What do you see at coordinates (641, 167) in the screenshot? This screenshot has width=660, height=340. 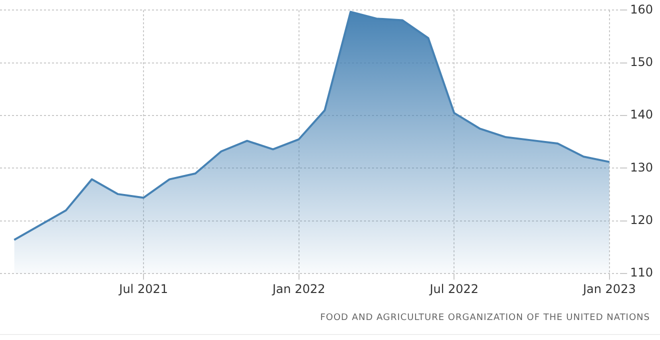 I see `y-tick-label: 130` at bounding box center [641, 167].